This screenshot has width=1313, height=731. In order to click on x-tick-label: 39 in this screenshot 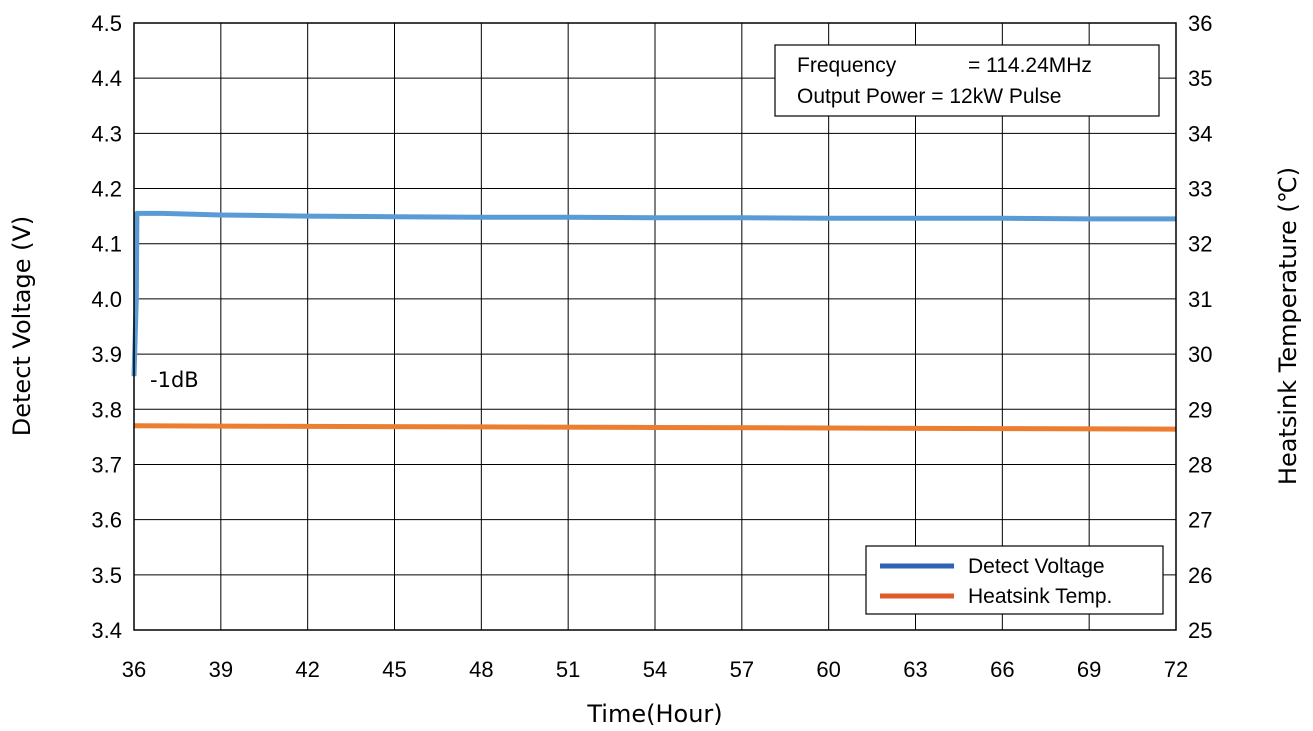, I will do `click(221, 669)`.